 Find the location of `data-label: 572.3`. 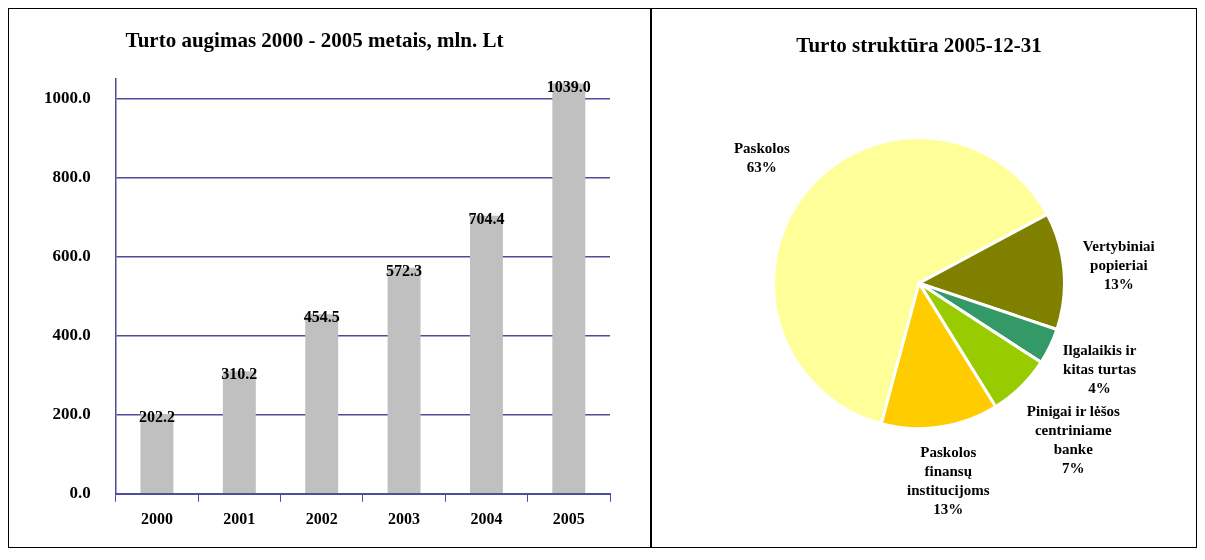

data-label: 572.3 is located at coordinates (404, 270).